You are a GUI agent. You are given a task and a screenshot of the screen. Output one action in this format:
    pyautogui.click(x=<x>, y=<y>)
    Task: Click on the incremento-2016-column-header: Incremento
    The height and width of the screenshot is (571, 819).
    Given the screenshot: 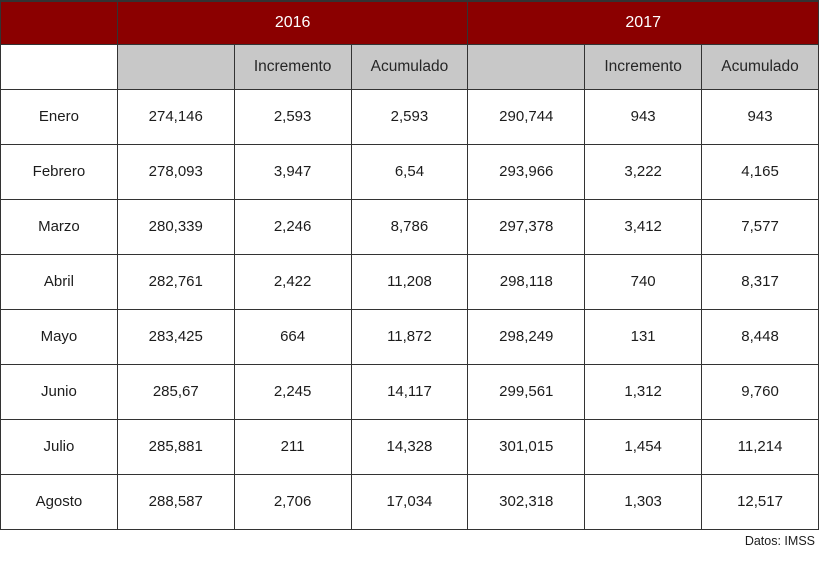 What is the action you would take?
    pyautogui.click(x=292, y=66)
    